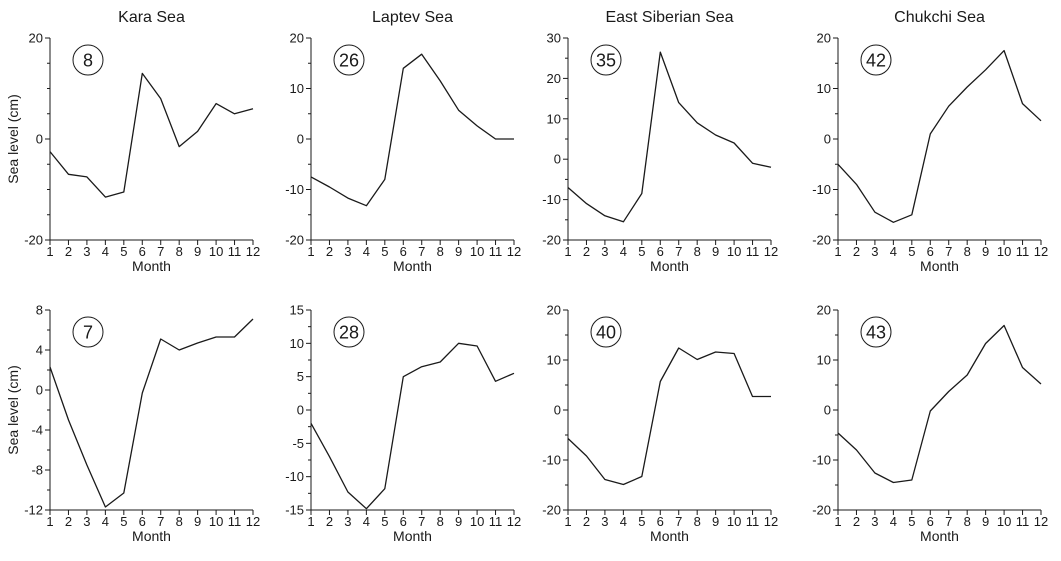 This screenshot has height=561, width=1061. I want to click on panel-title: Kara Sea, so click(151, 17).